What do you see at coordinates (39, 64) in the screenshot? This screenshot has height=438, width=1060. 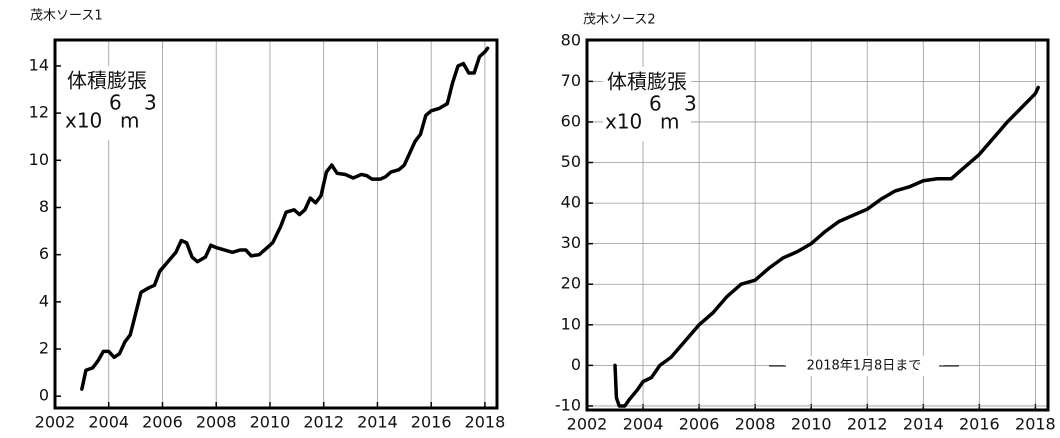 I see `y-tick-label: 14` at bounding box center [39, 64].